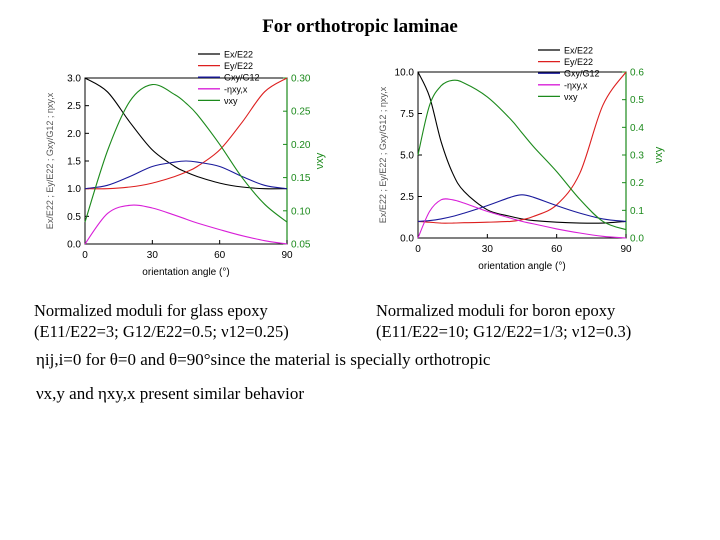 This screenshot has width=720, height=540. What do you see at coordinates (637, 128) in the screenshot?
I see `y-right-tick-label: 0.4` at bounding box center [637, 128].